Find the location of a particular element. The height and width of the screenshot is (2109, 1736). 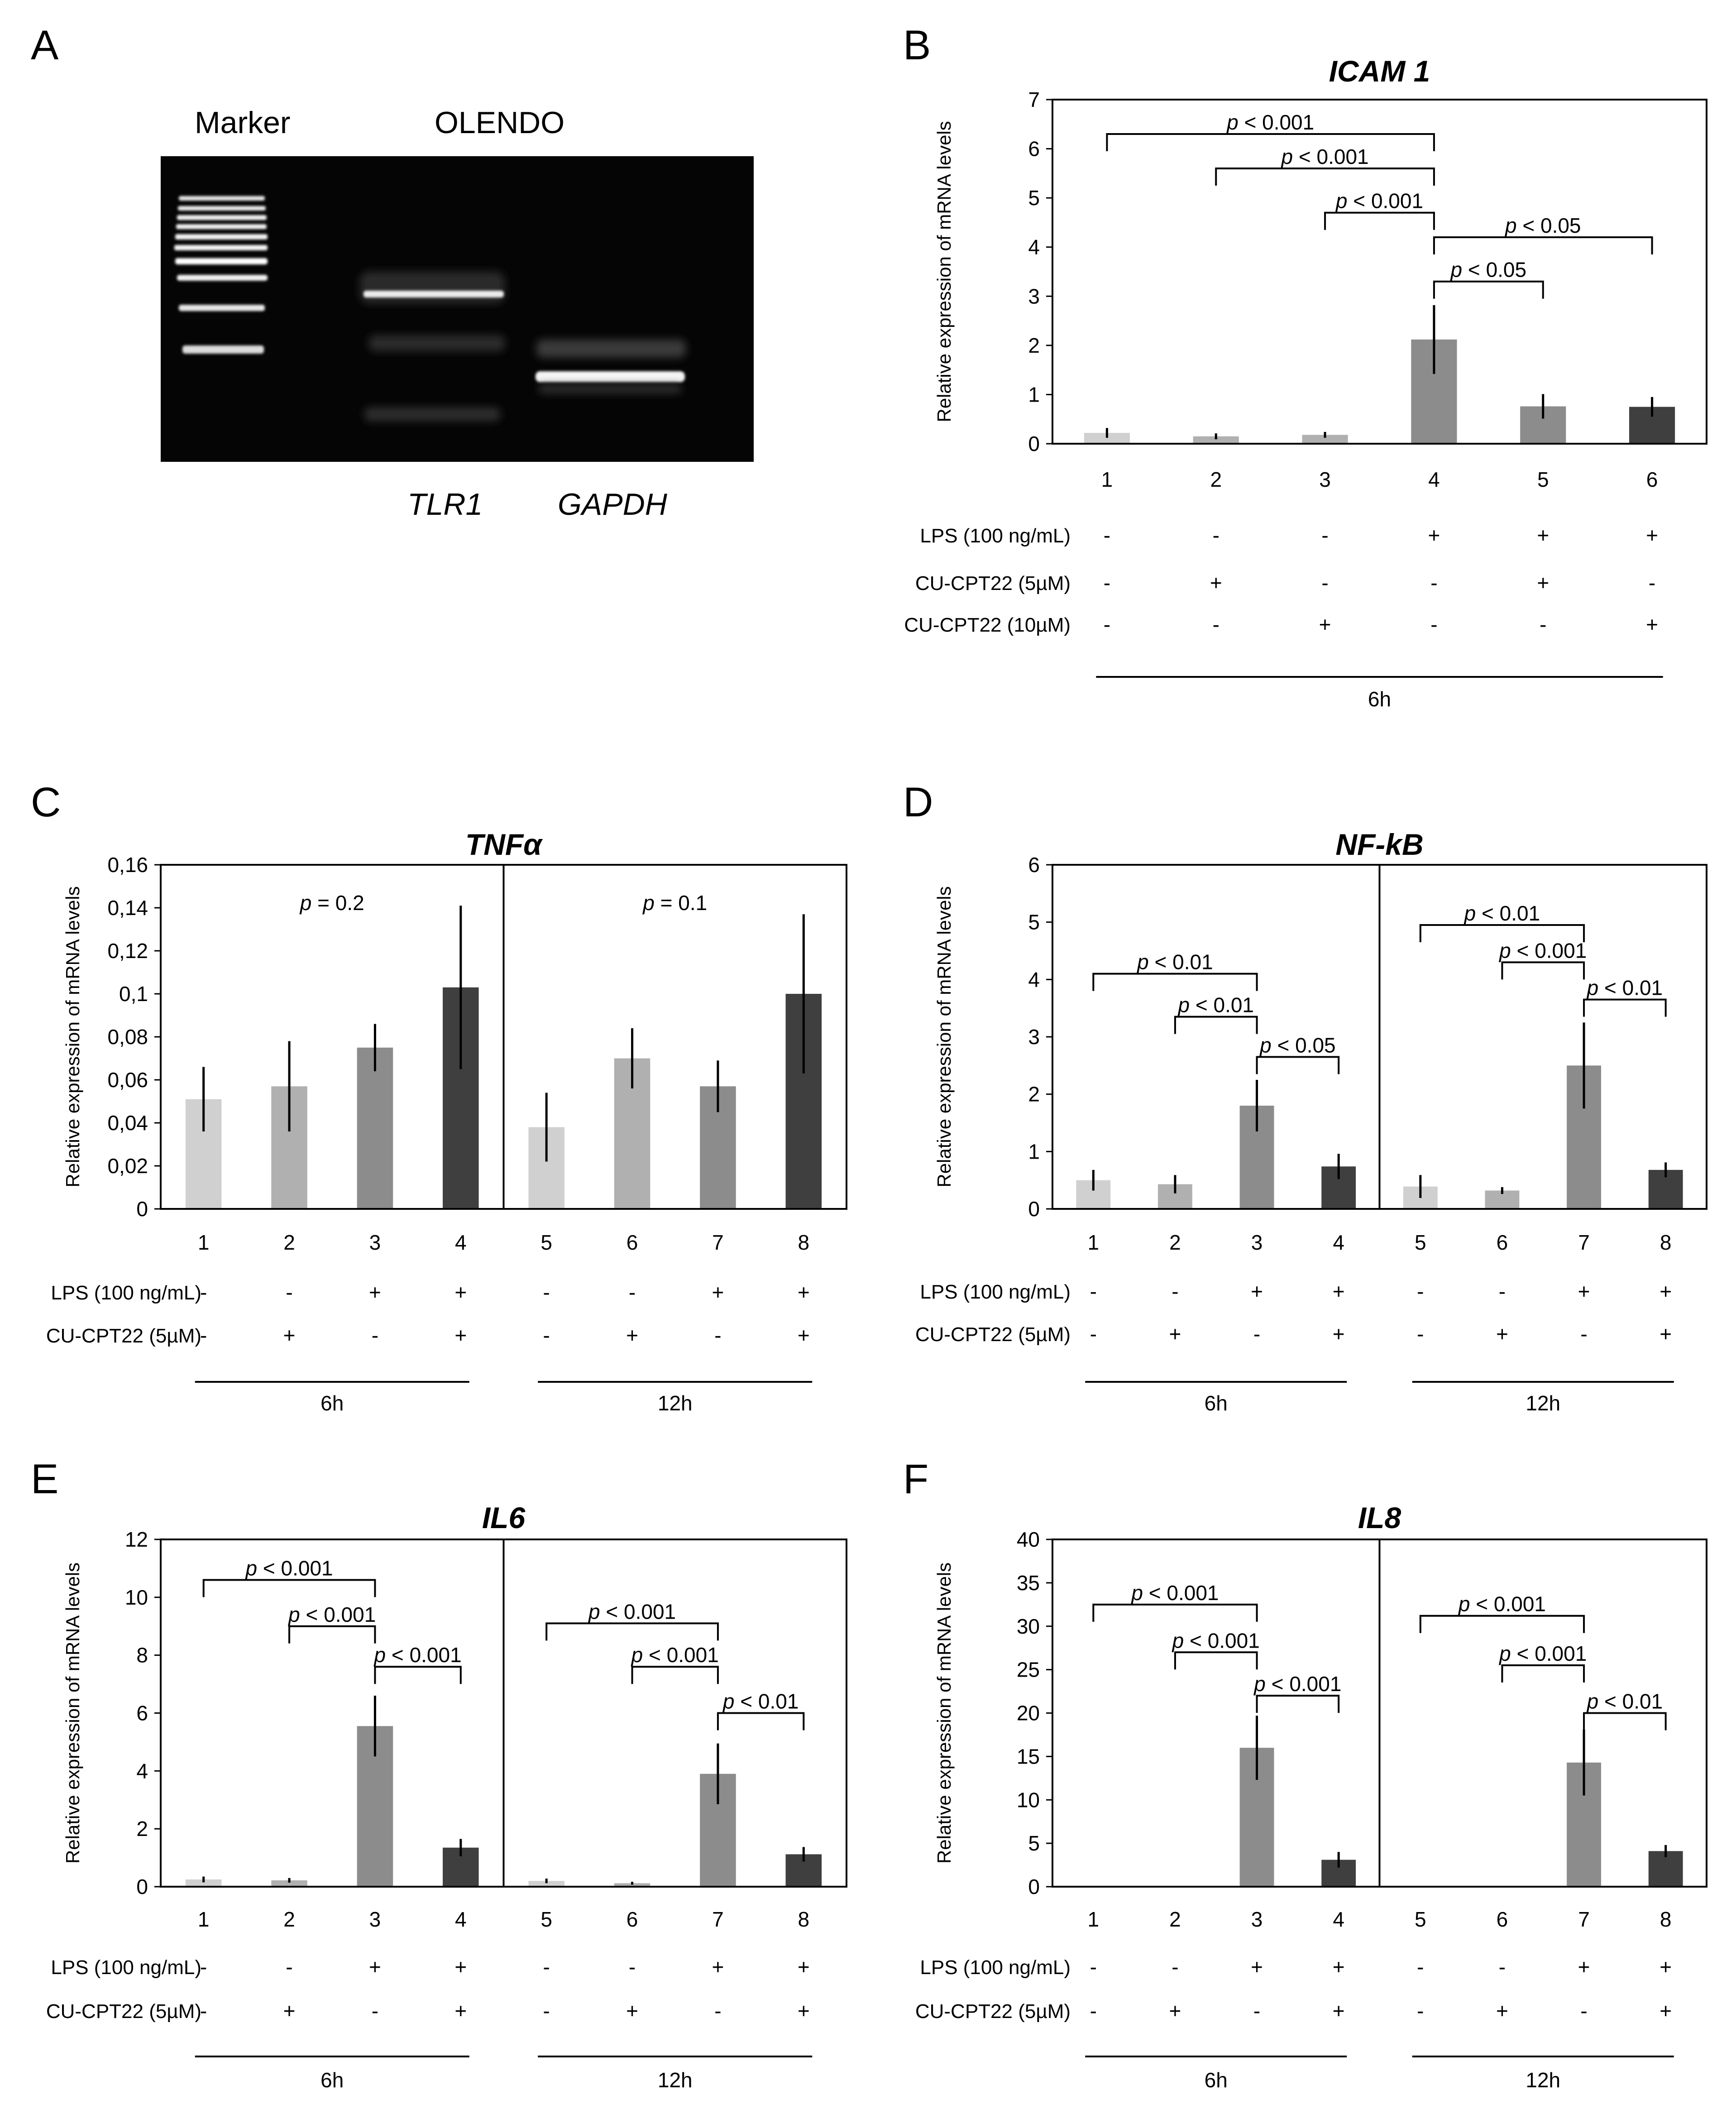

category-label: 8 is located at coordinates (1666, 1919).